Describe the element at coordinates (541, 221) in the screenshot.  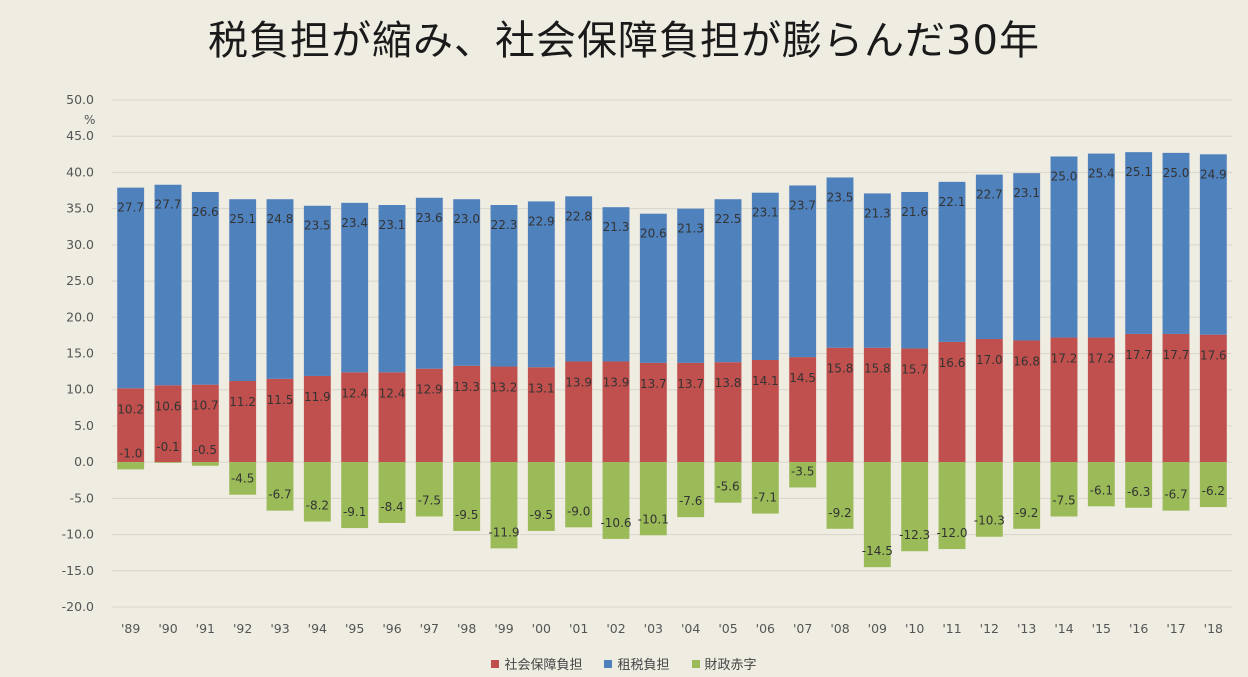
I see `data-label-tax: 22.9` at that location.